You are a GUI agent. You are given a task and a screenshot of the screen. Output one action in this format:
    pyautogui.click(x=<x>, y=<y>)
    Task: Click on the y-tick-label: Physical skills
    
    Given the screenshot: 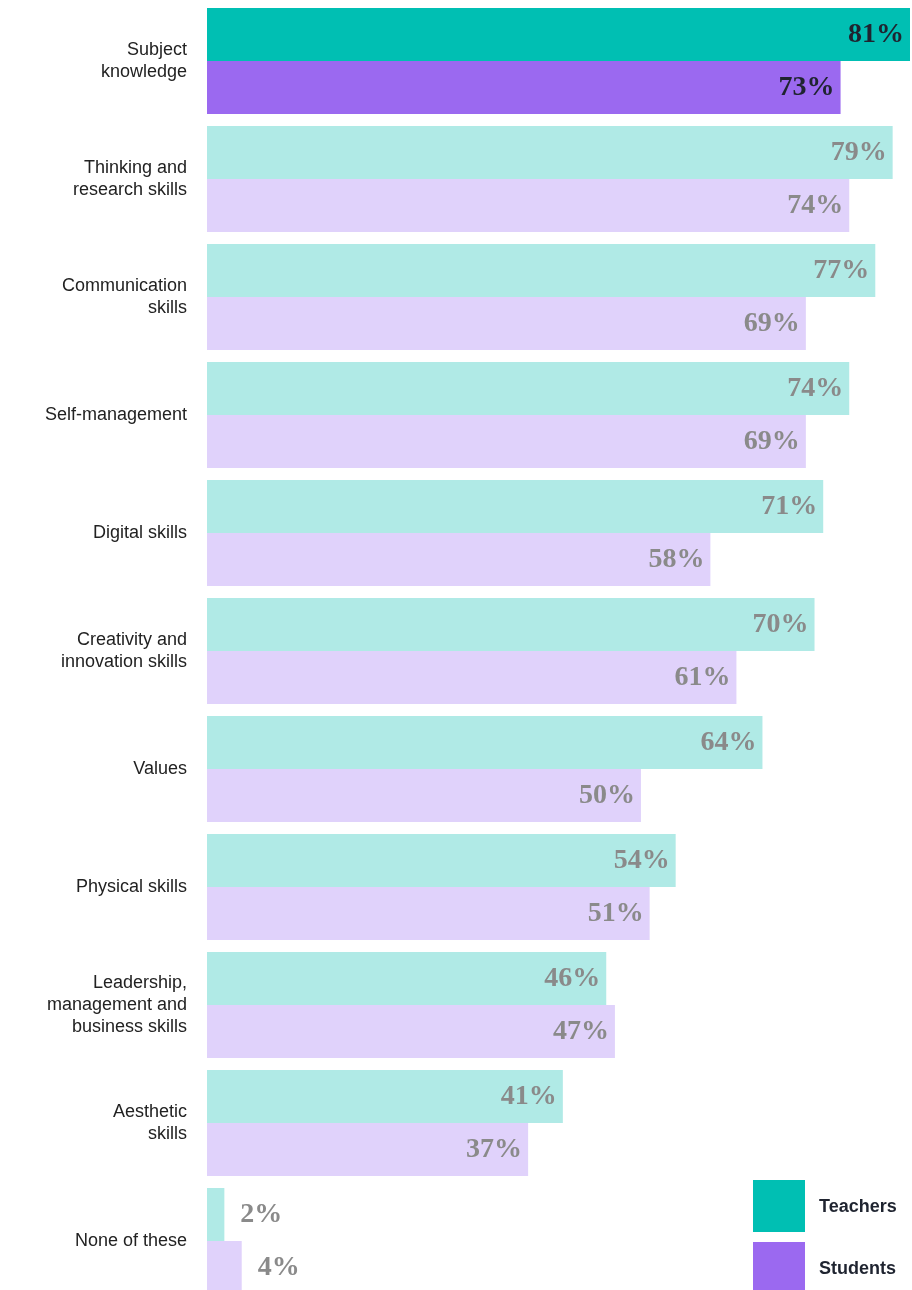 What is the action you would take?
    pyautogui.click(x=131, y=885)
    